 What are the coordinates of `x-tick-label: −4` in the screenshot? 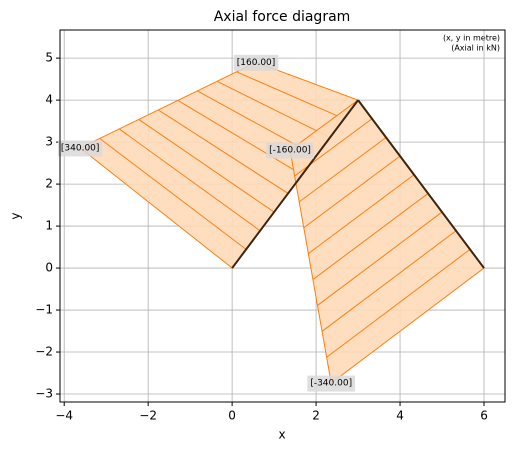 It's located at (64, 416).